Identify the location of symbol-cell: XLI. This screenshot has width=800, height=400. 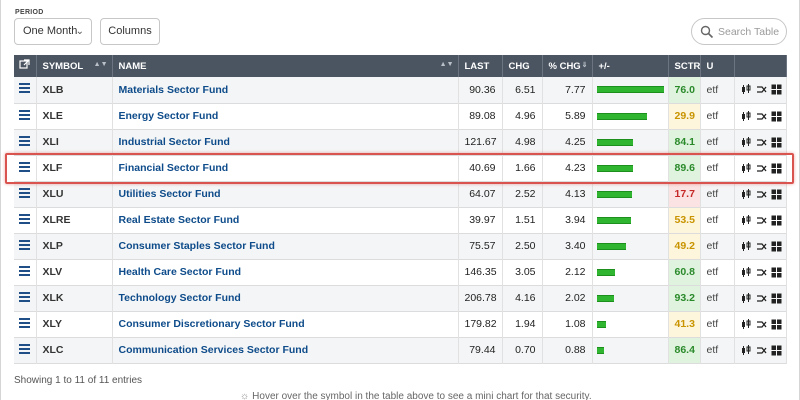
(74, 142).